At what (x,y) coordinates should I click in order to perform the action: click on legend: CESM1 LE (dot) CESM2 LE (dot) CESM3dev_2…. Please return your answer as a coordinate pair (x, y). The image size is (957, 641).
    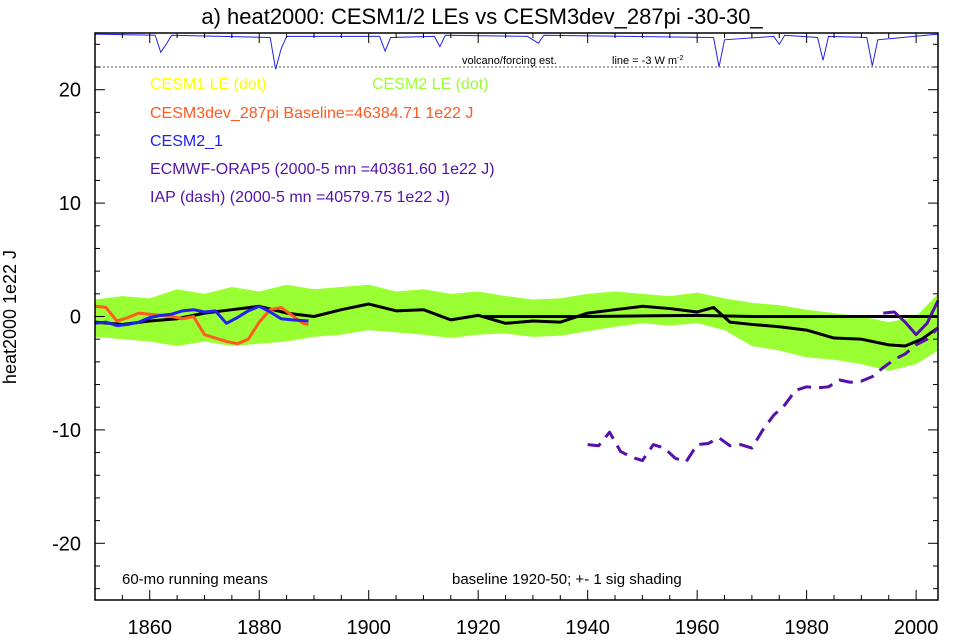
    Looking at the image, I should click on (322, 141).